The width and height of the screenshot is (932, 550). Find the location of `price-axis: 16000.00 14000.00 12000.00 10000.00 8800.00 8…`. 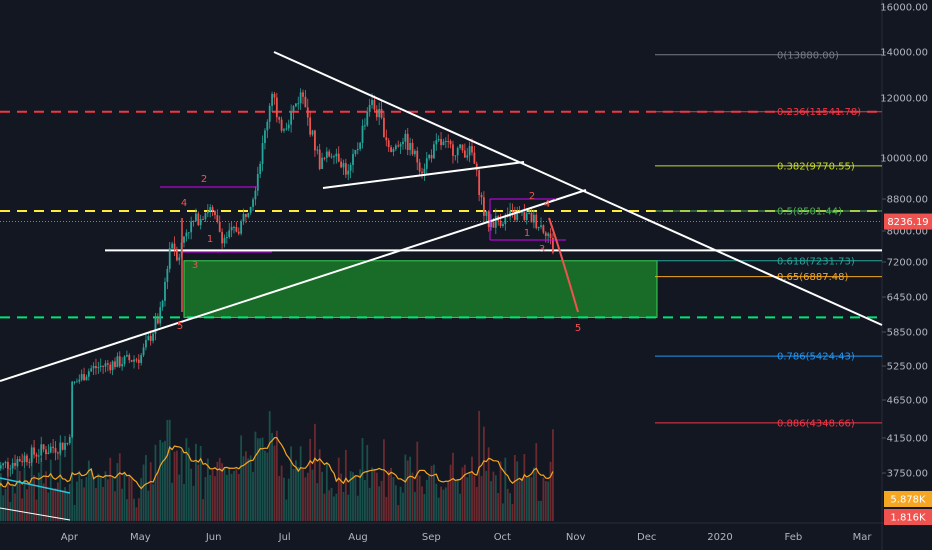

price-axis: 16000.00 14000.00 12000.00 10000.00 8800.00 8… is located at coordinates (904, 241).